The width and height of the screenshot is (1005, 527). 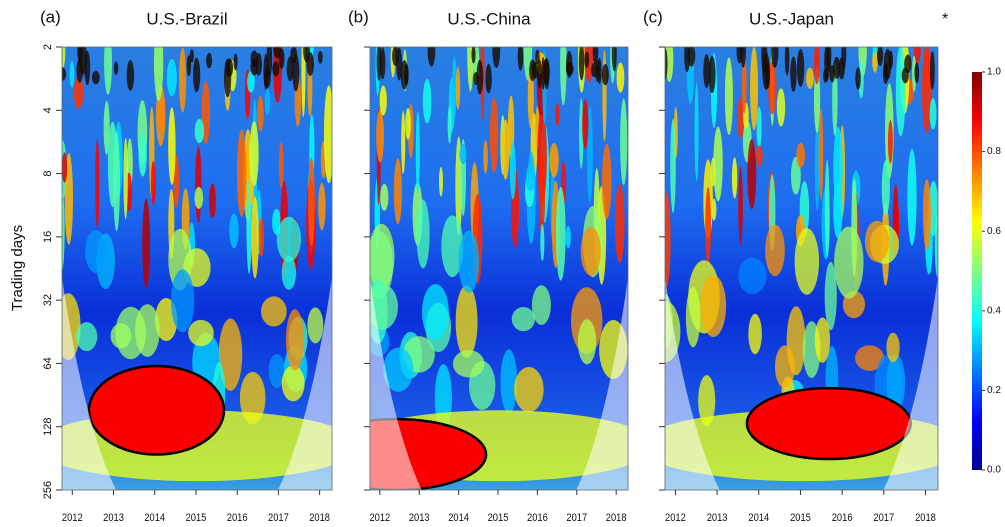 I want to click on coherence-region, so click(x=156, y=410).